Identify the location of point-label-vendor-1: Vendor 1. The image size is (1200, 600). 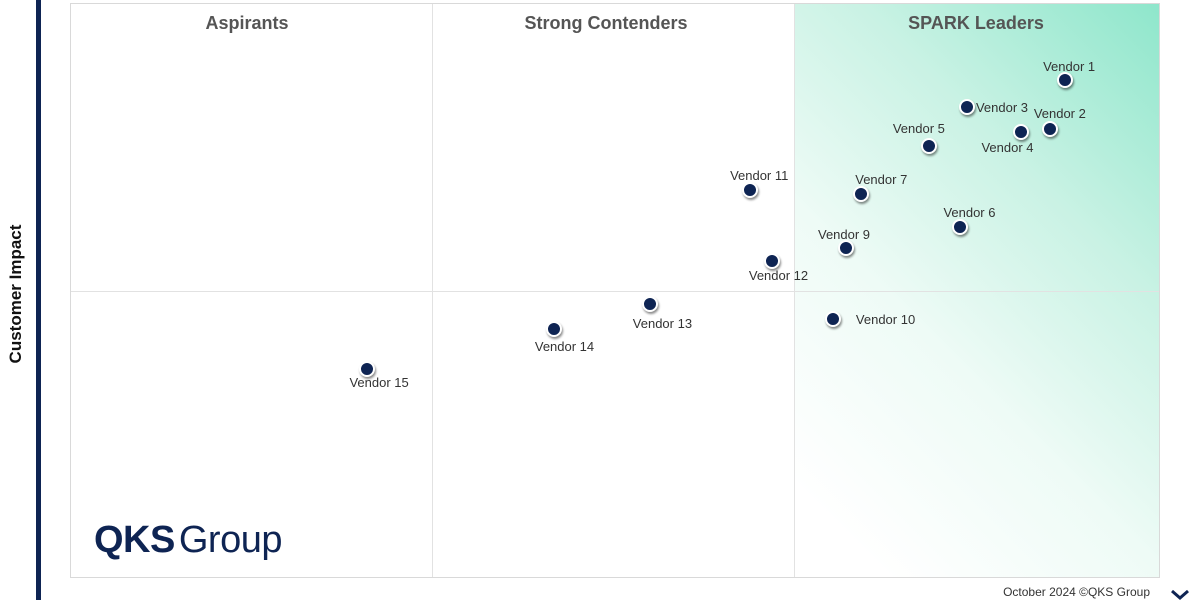
(1069, 67).